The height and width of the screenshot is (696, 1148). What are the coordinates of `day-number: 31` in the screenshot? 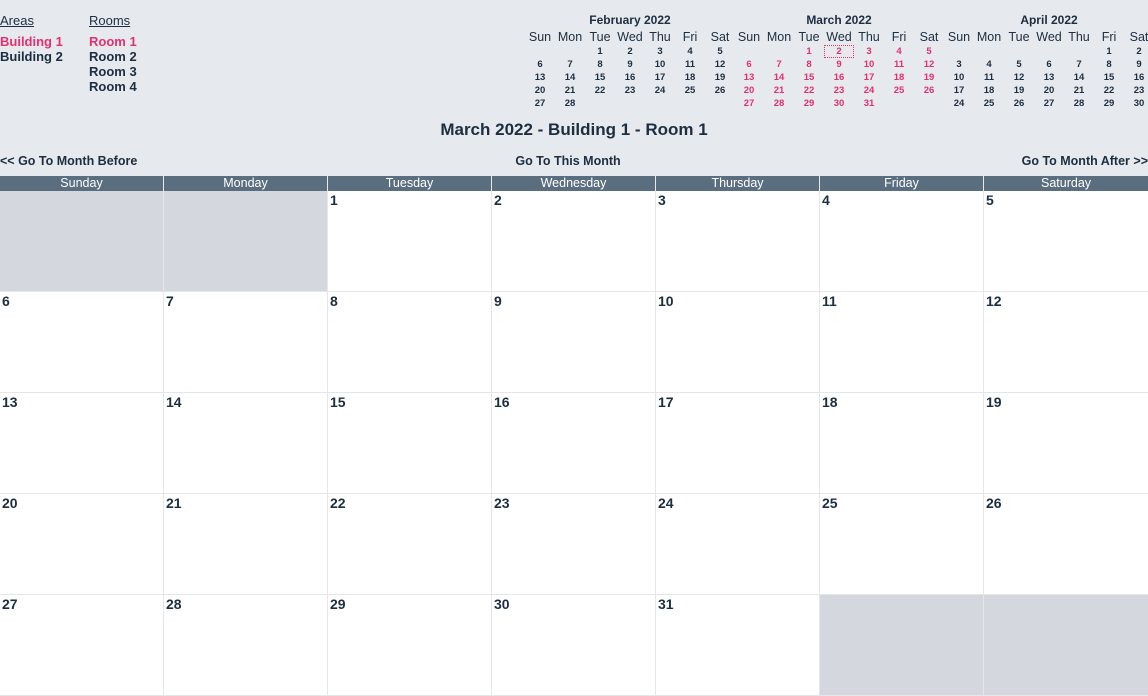 It's located at (666, 604).